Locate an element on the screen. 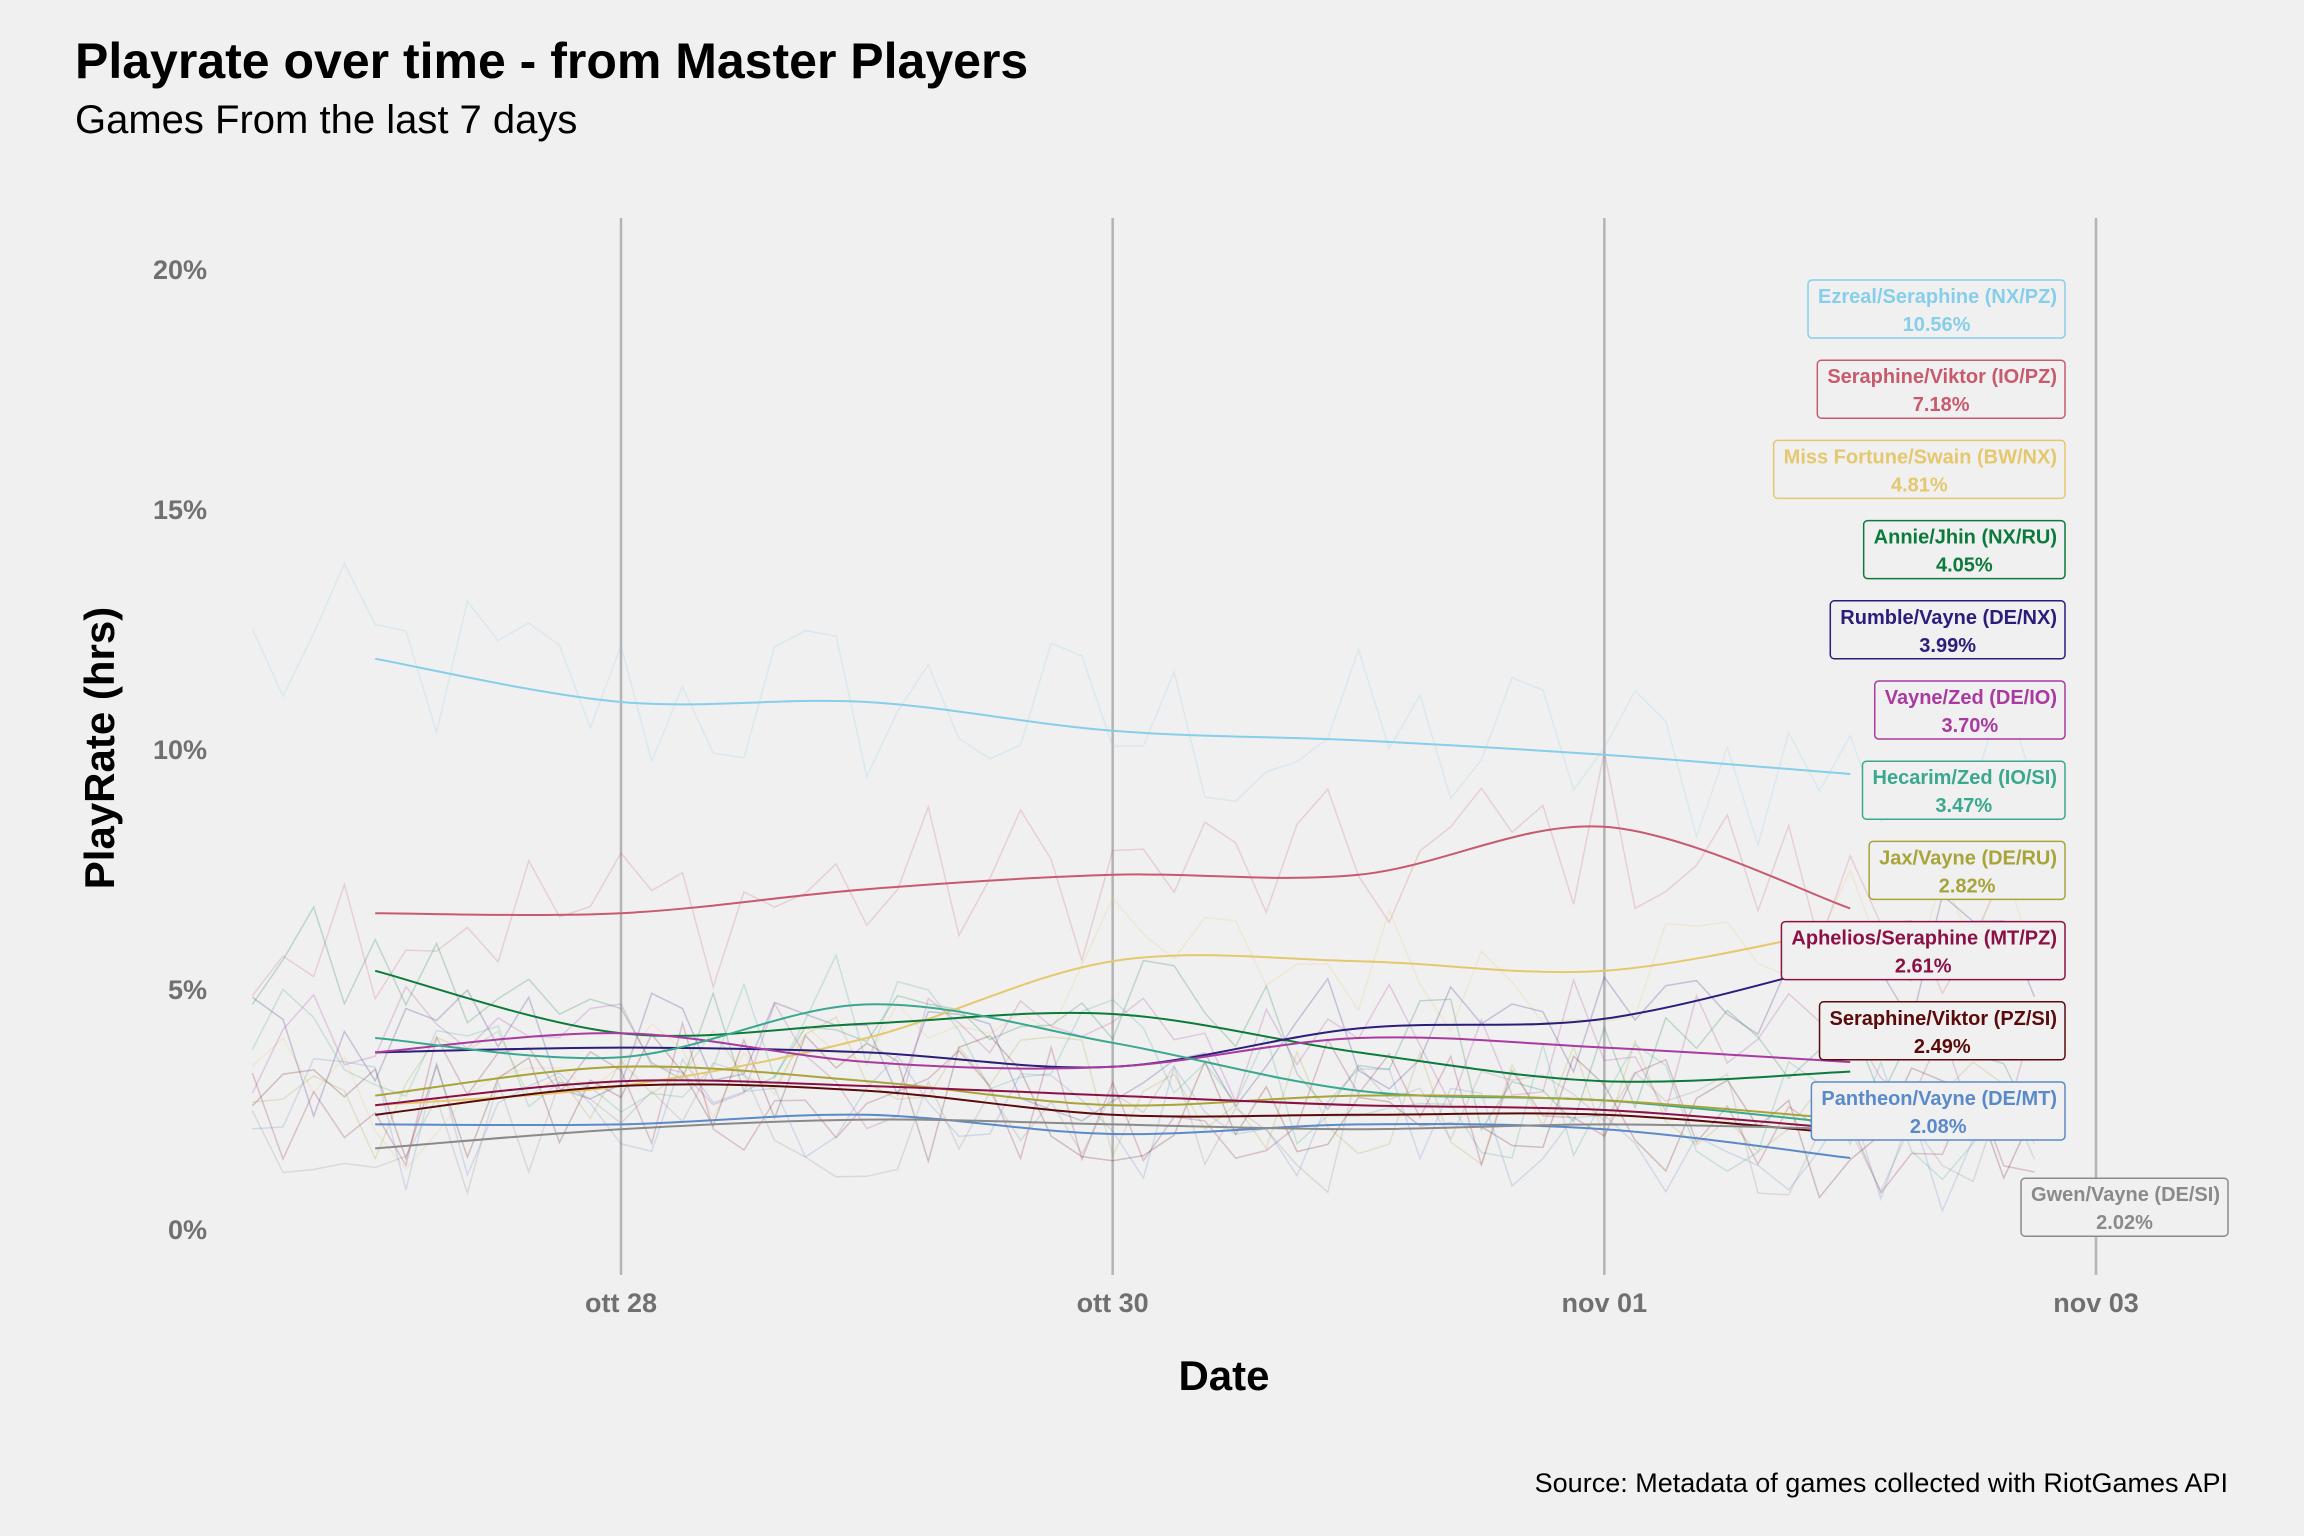  series-value-label: 2.61% is located at coordinates (1923, 967).